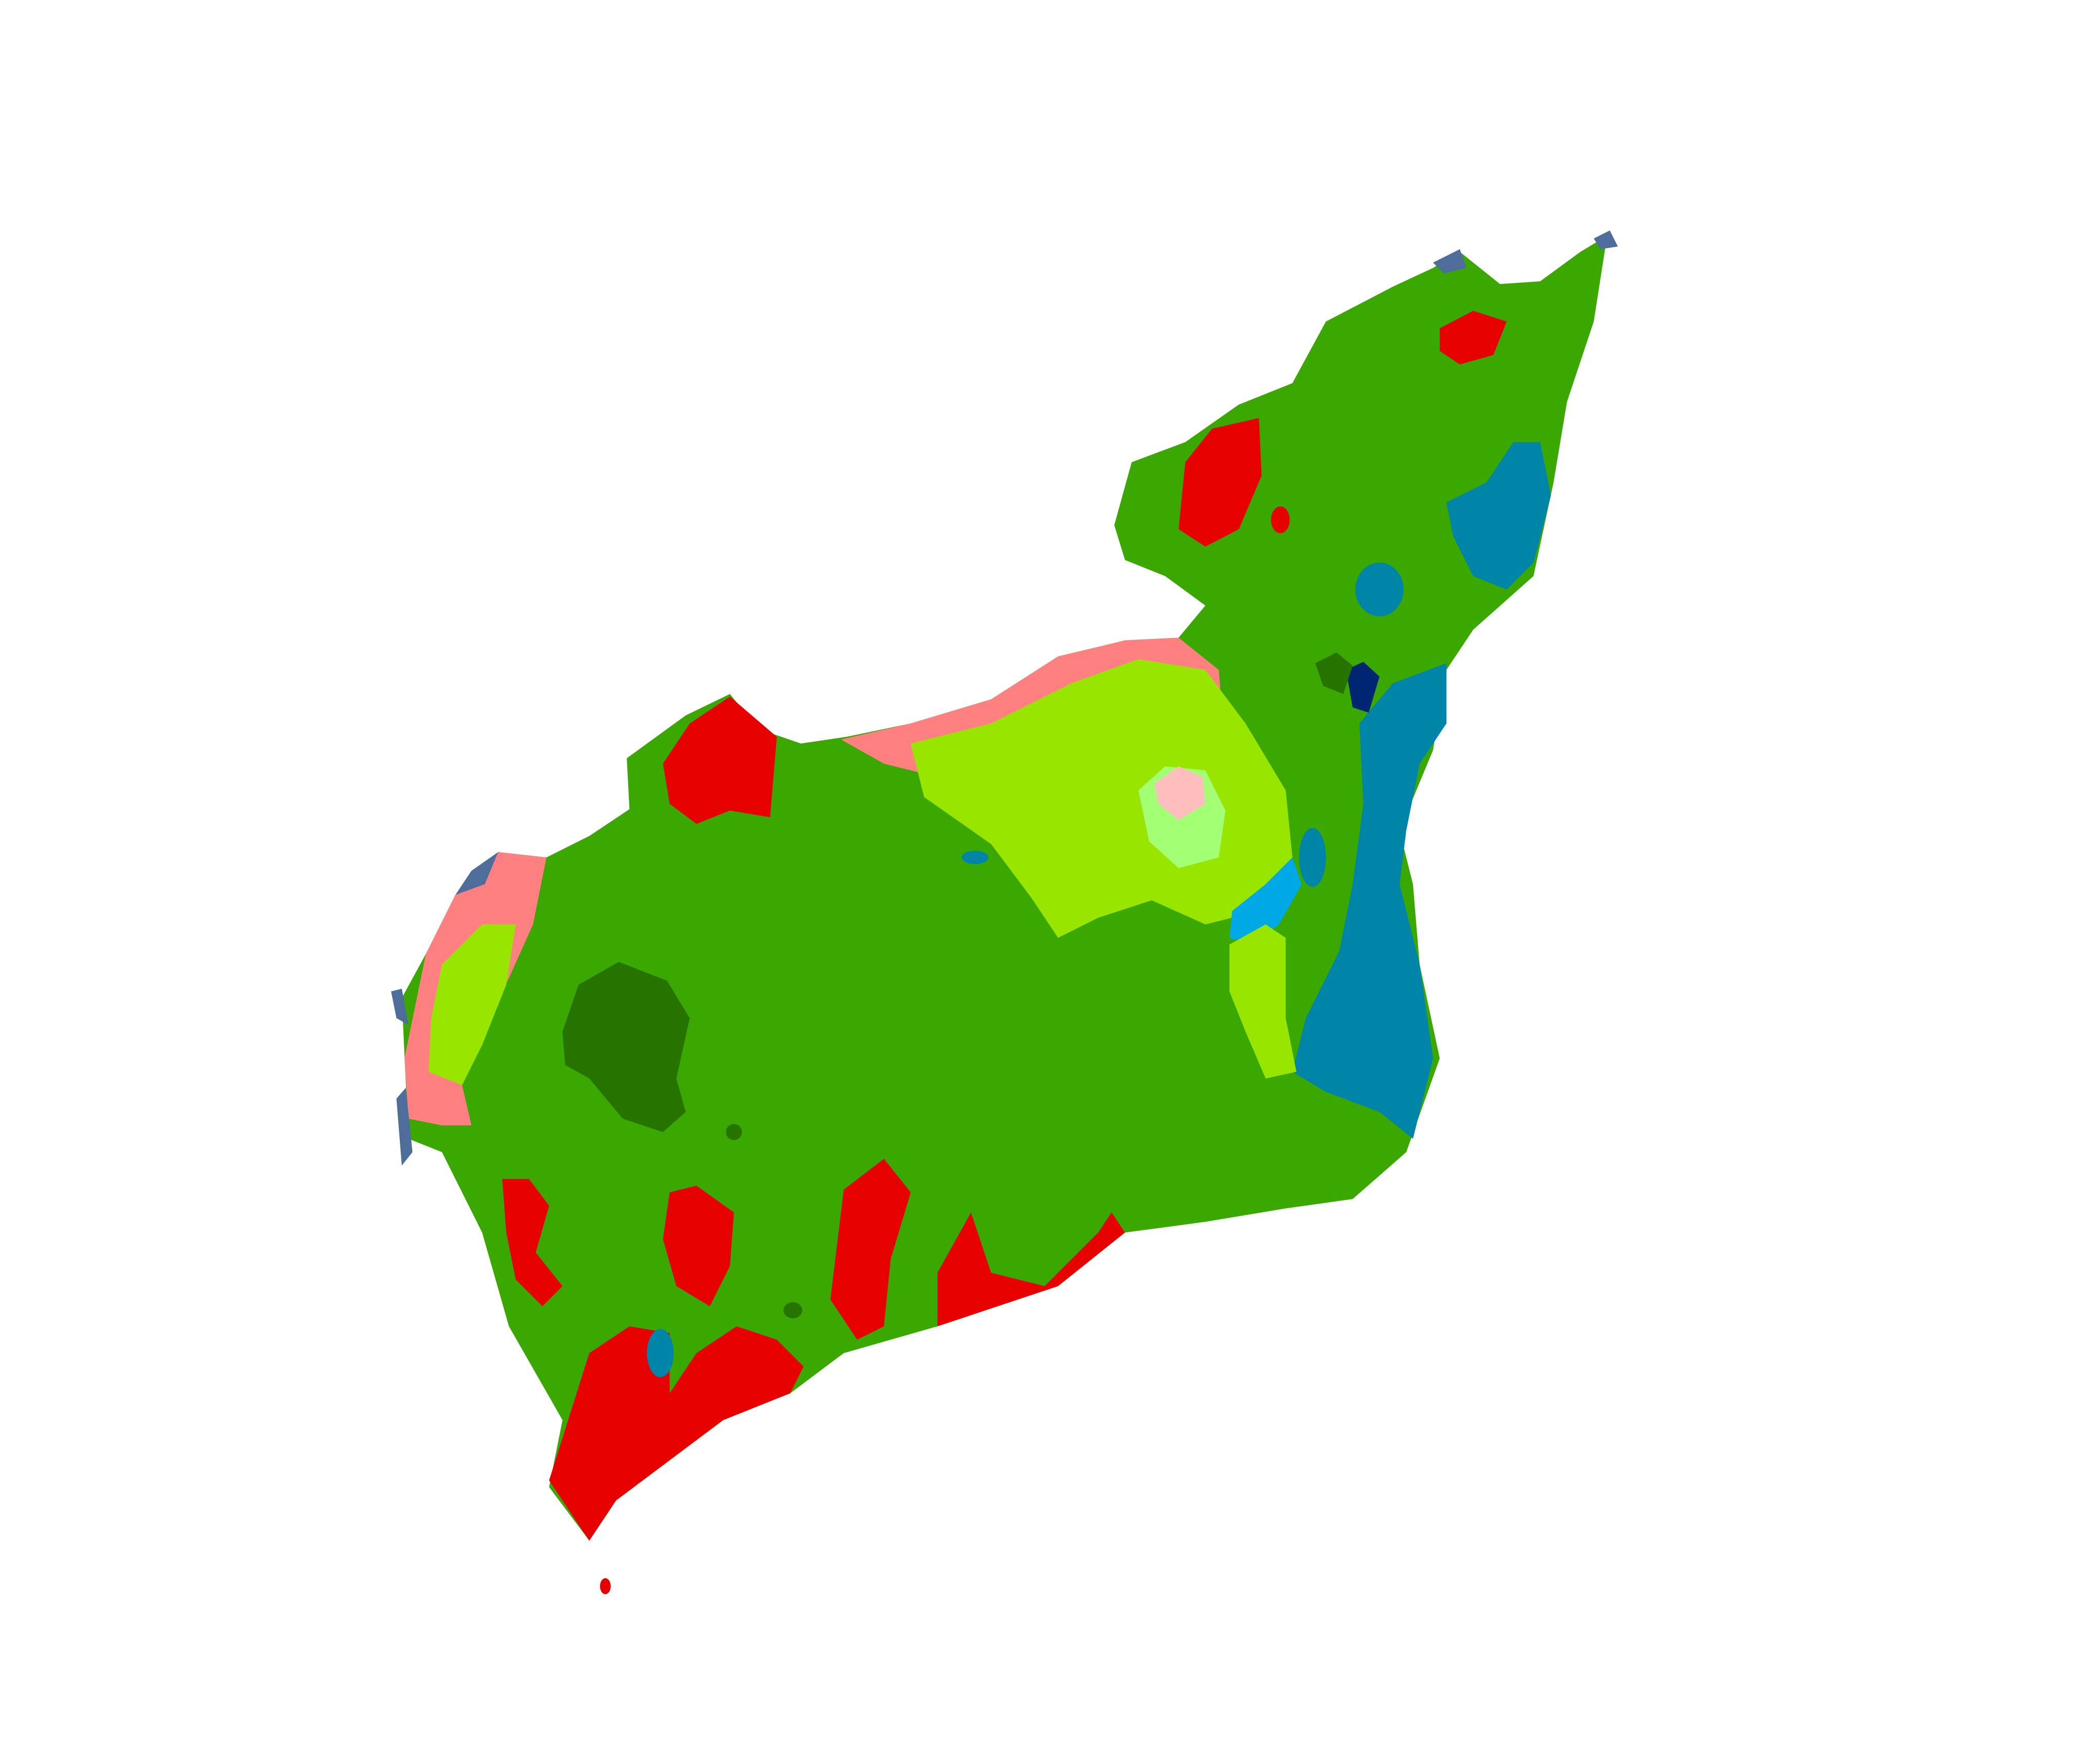 The width and height of the screenshot is (2100, 1751). I want to click on zone-south-coast-red, so click(870, 1249).